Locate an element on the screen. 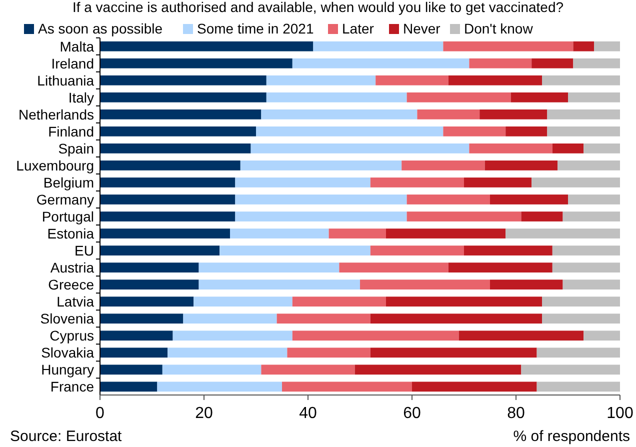 Image resolution: width=636 pixels, height=447 pixels. y-tick-label: Italy is located at coordinates (81, 97).